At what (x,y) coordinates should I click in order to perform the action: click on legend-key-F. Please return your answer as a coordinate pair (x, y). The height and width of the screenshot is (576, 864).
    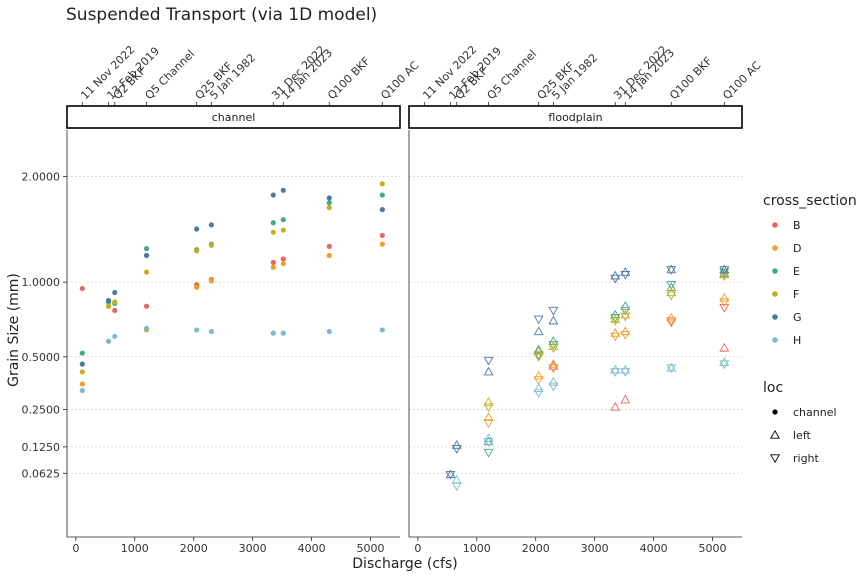
    Looking at the image, I should click on (775, 294).